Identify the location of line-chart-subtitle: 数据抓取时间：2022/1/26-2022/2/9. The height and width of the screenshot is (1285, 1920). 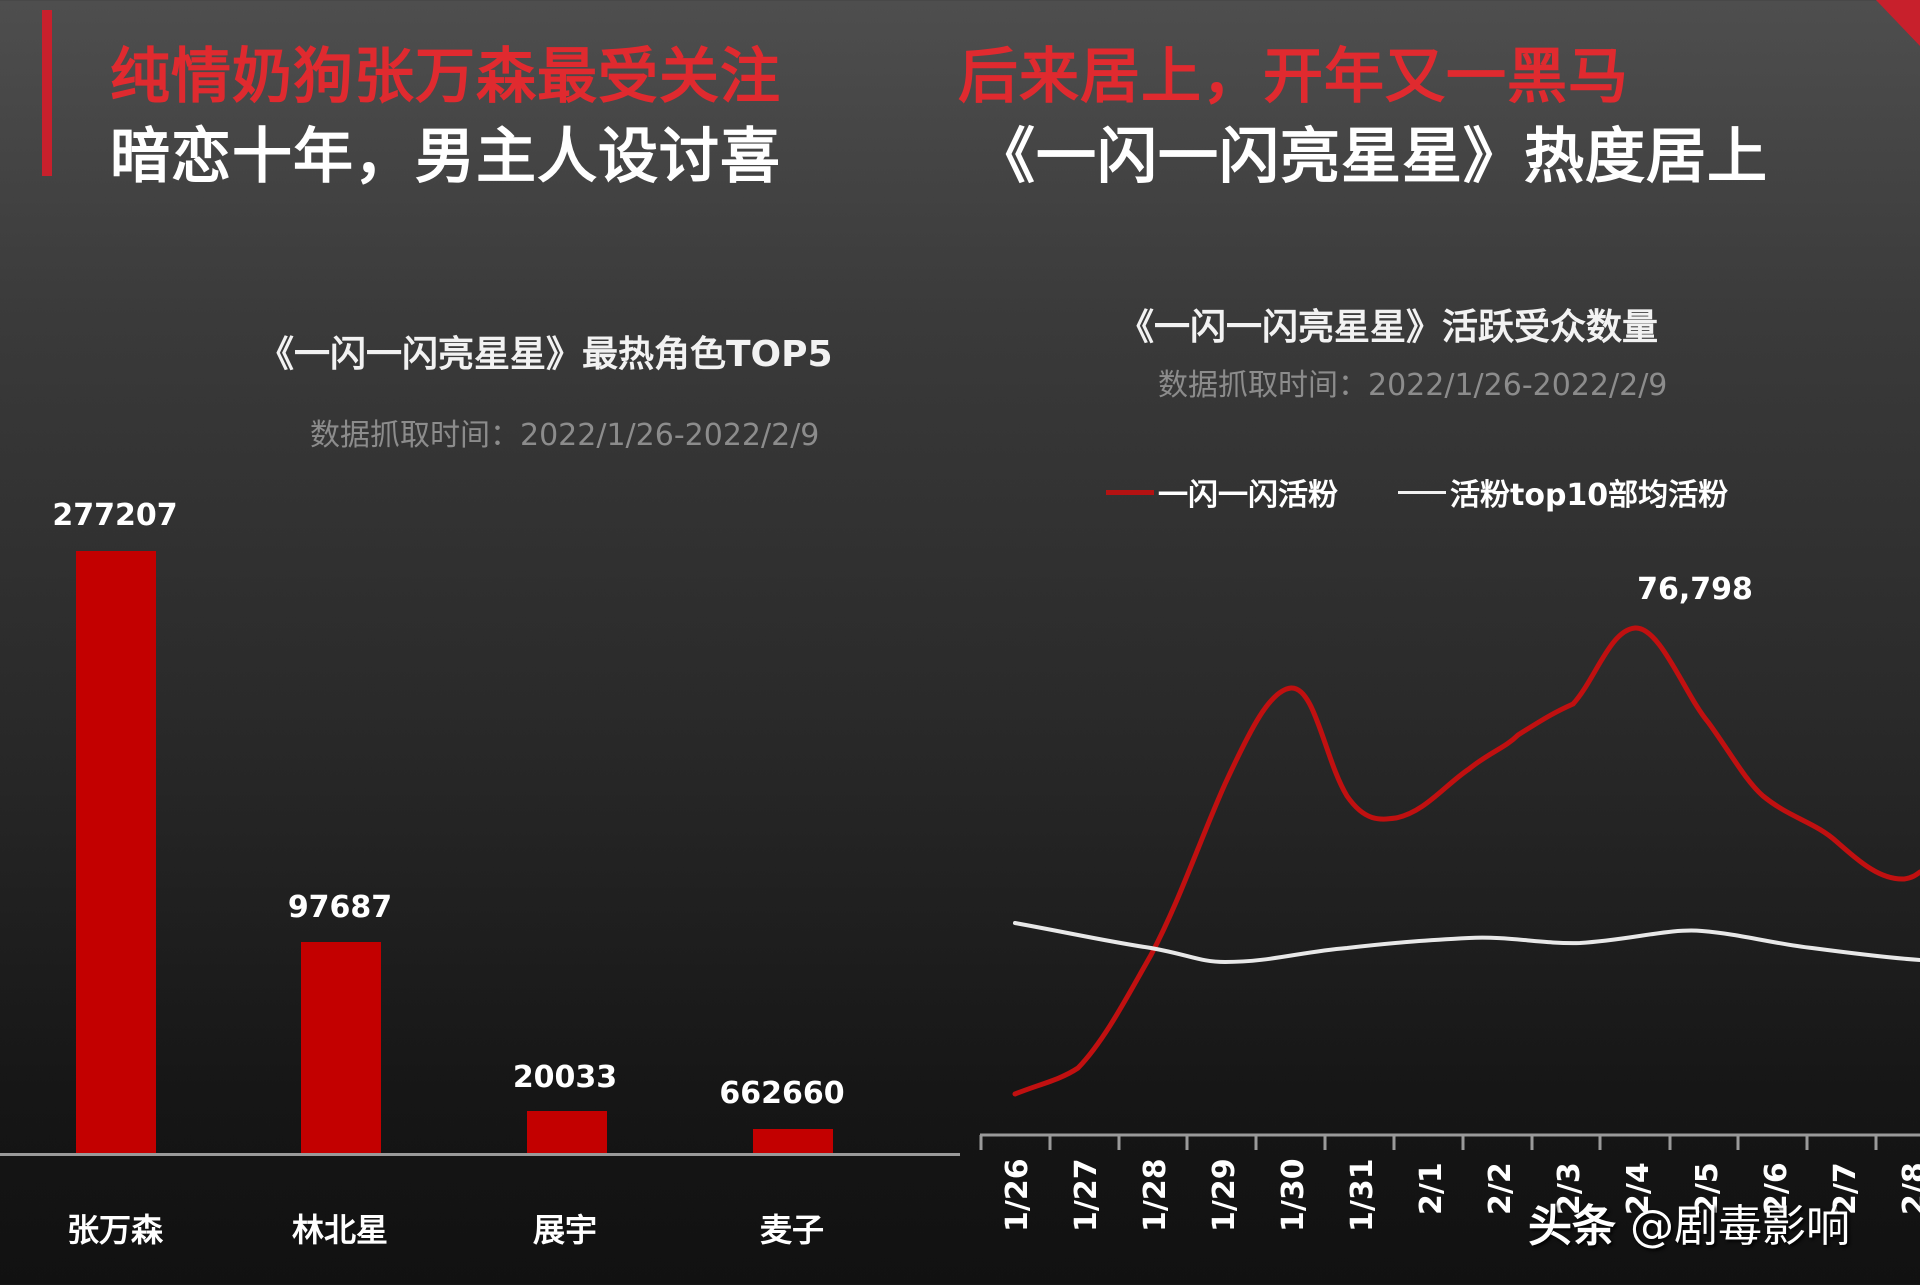
(1413, 385).